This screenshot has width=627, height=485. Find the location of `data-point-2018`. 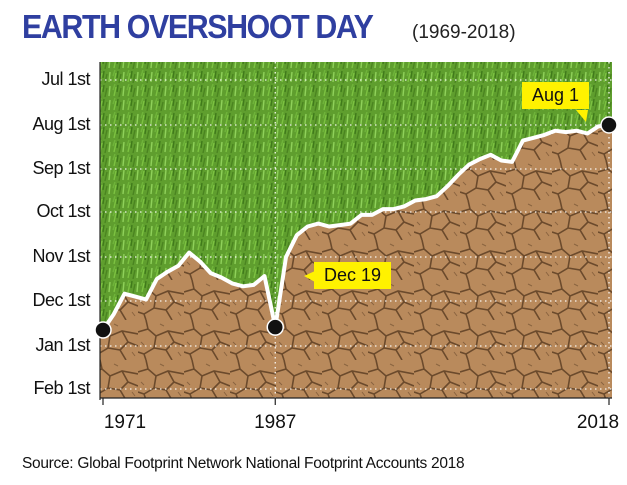

data-point-2018 is located at coordinates (609, 125).